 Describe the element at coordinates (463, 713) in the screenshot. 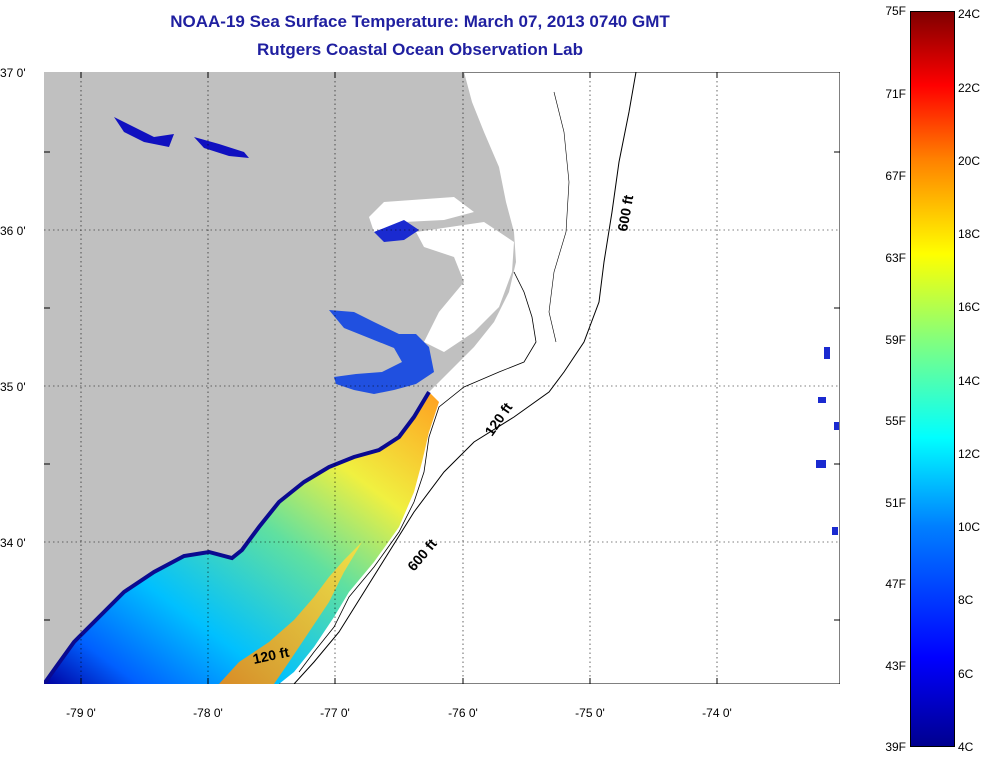

I see `lon-label-76: -76 0'` at that location.